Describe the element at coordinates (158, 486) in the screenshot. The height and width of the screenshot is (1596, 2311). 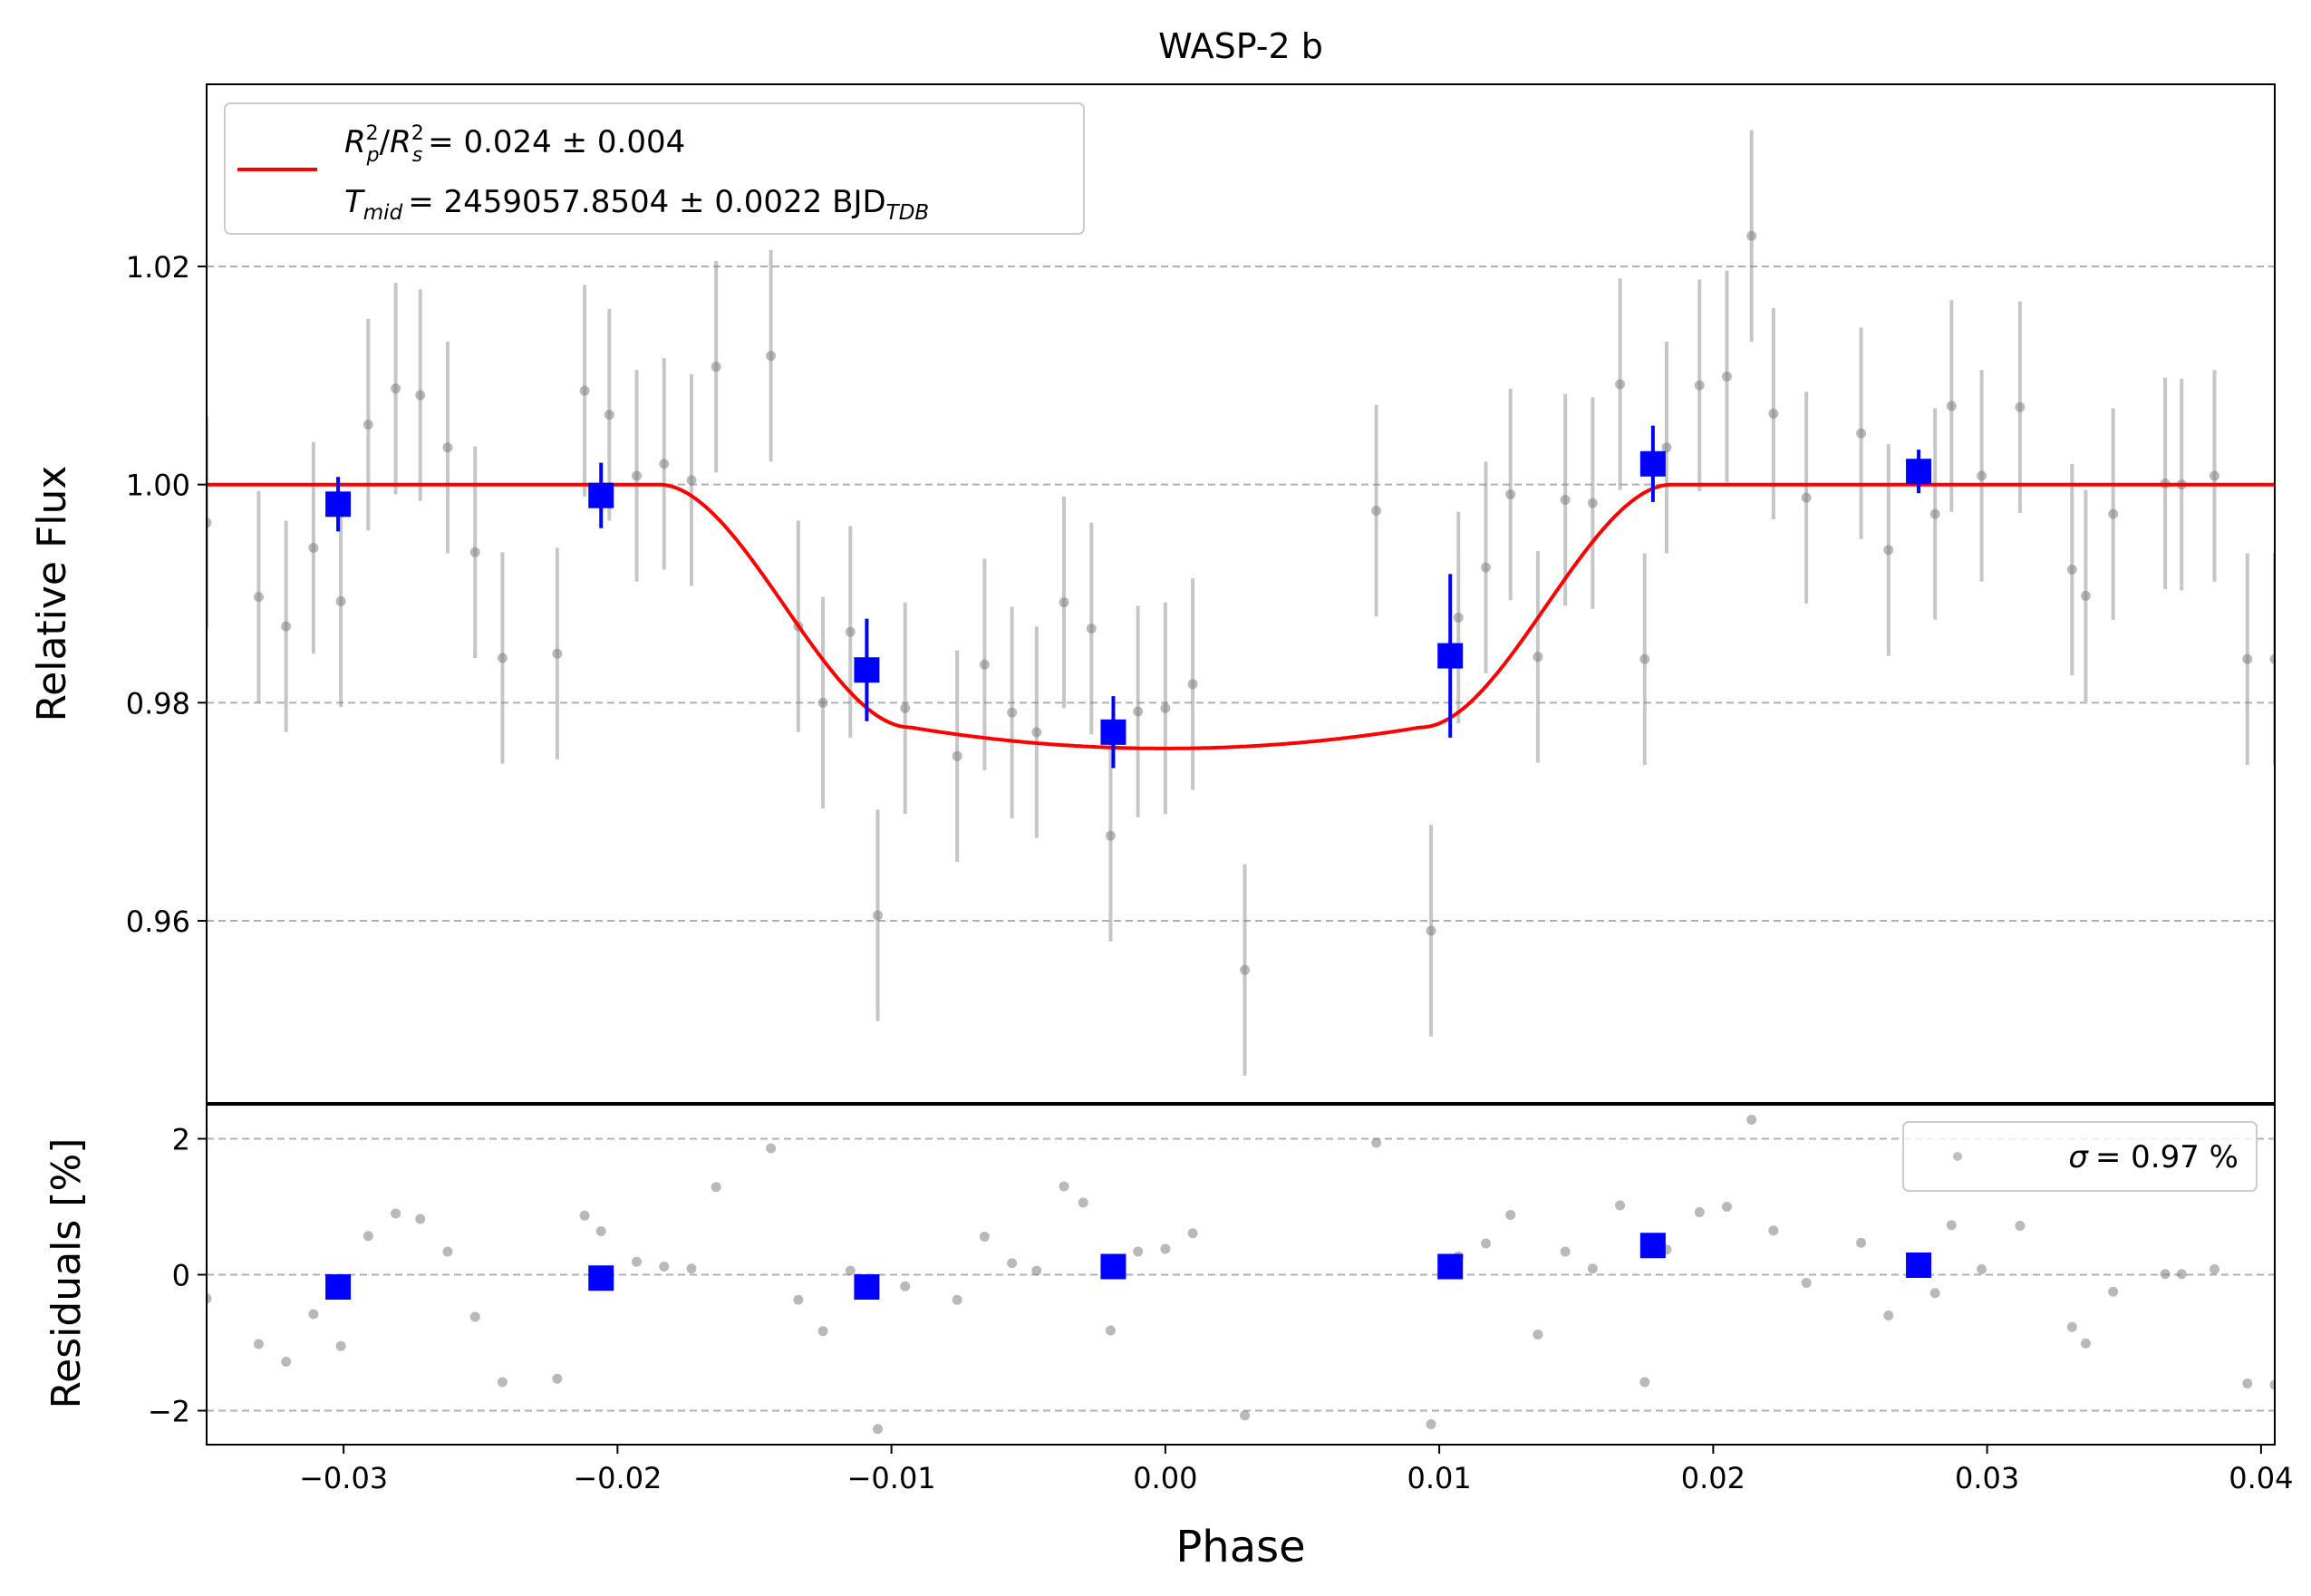
I see `main-y-tick-label: 1.00` at that location.